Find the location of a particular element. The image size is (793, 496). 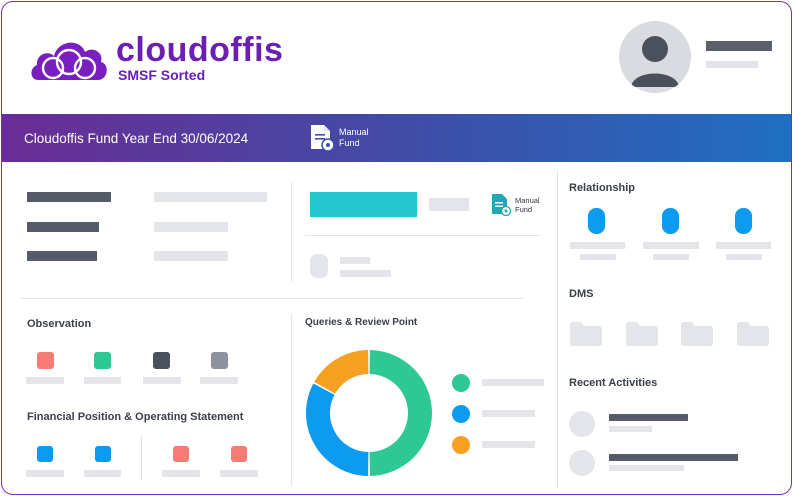

queries-donut-chart is located at coordinates (369, 413).